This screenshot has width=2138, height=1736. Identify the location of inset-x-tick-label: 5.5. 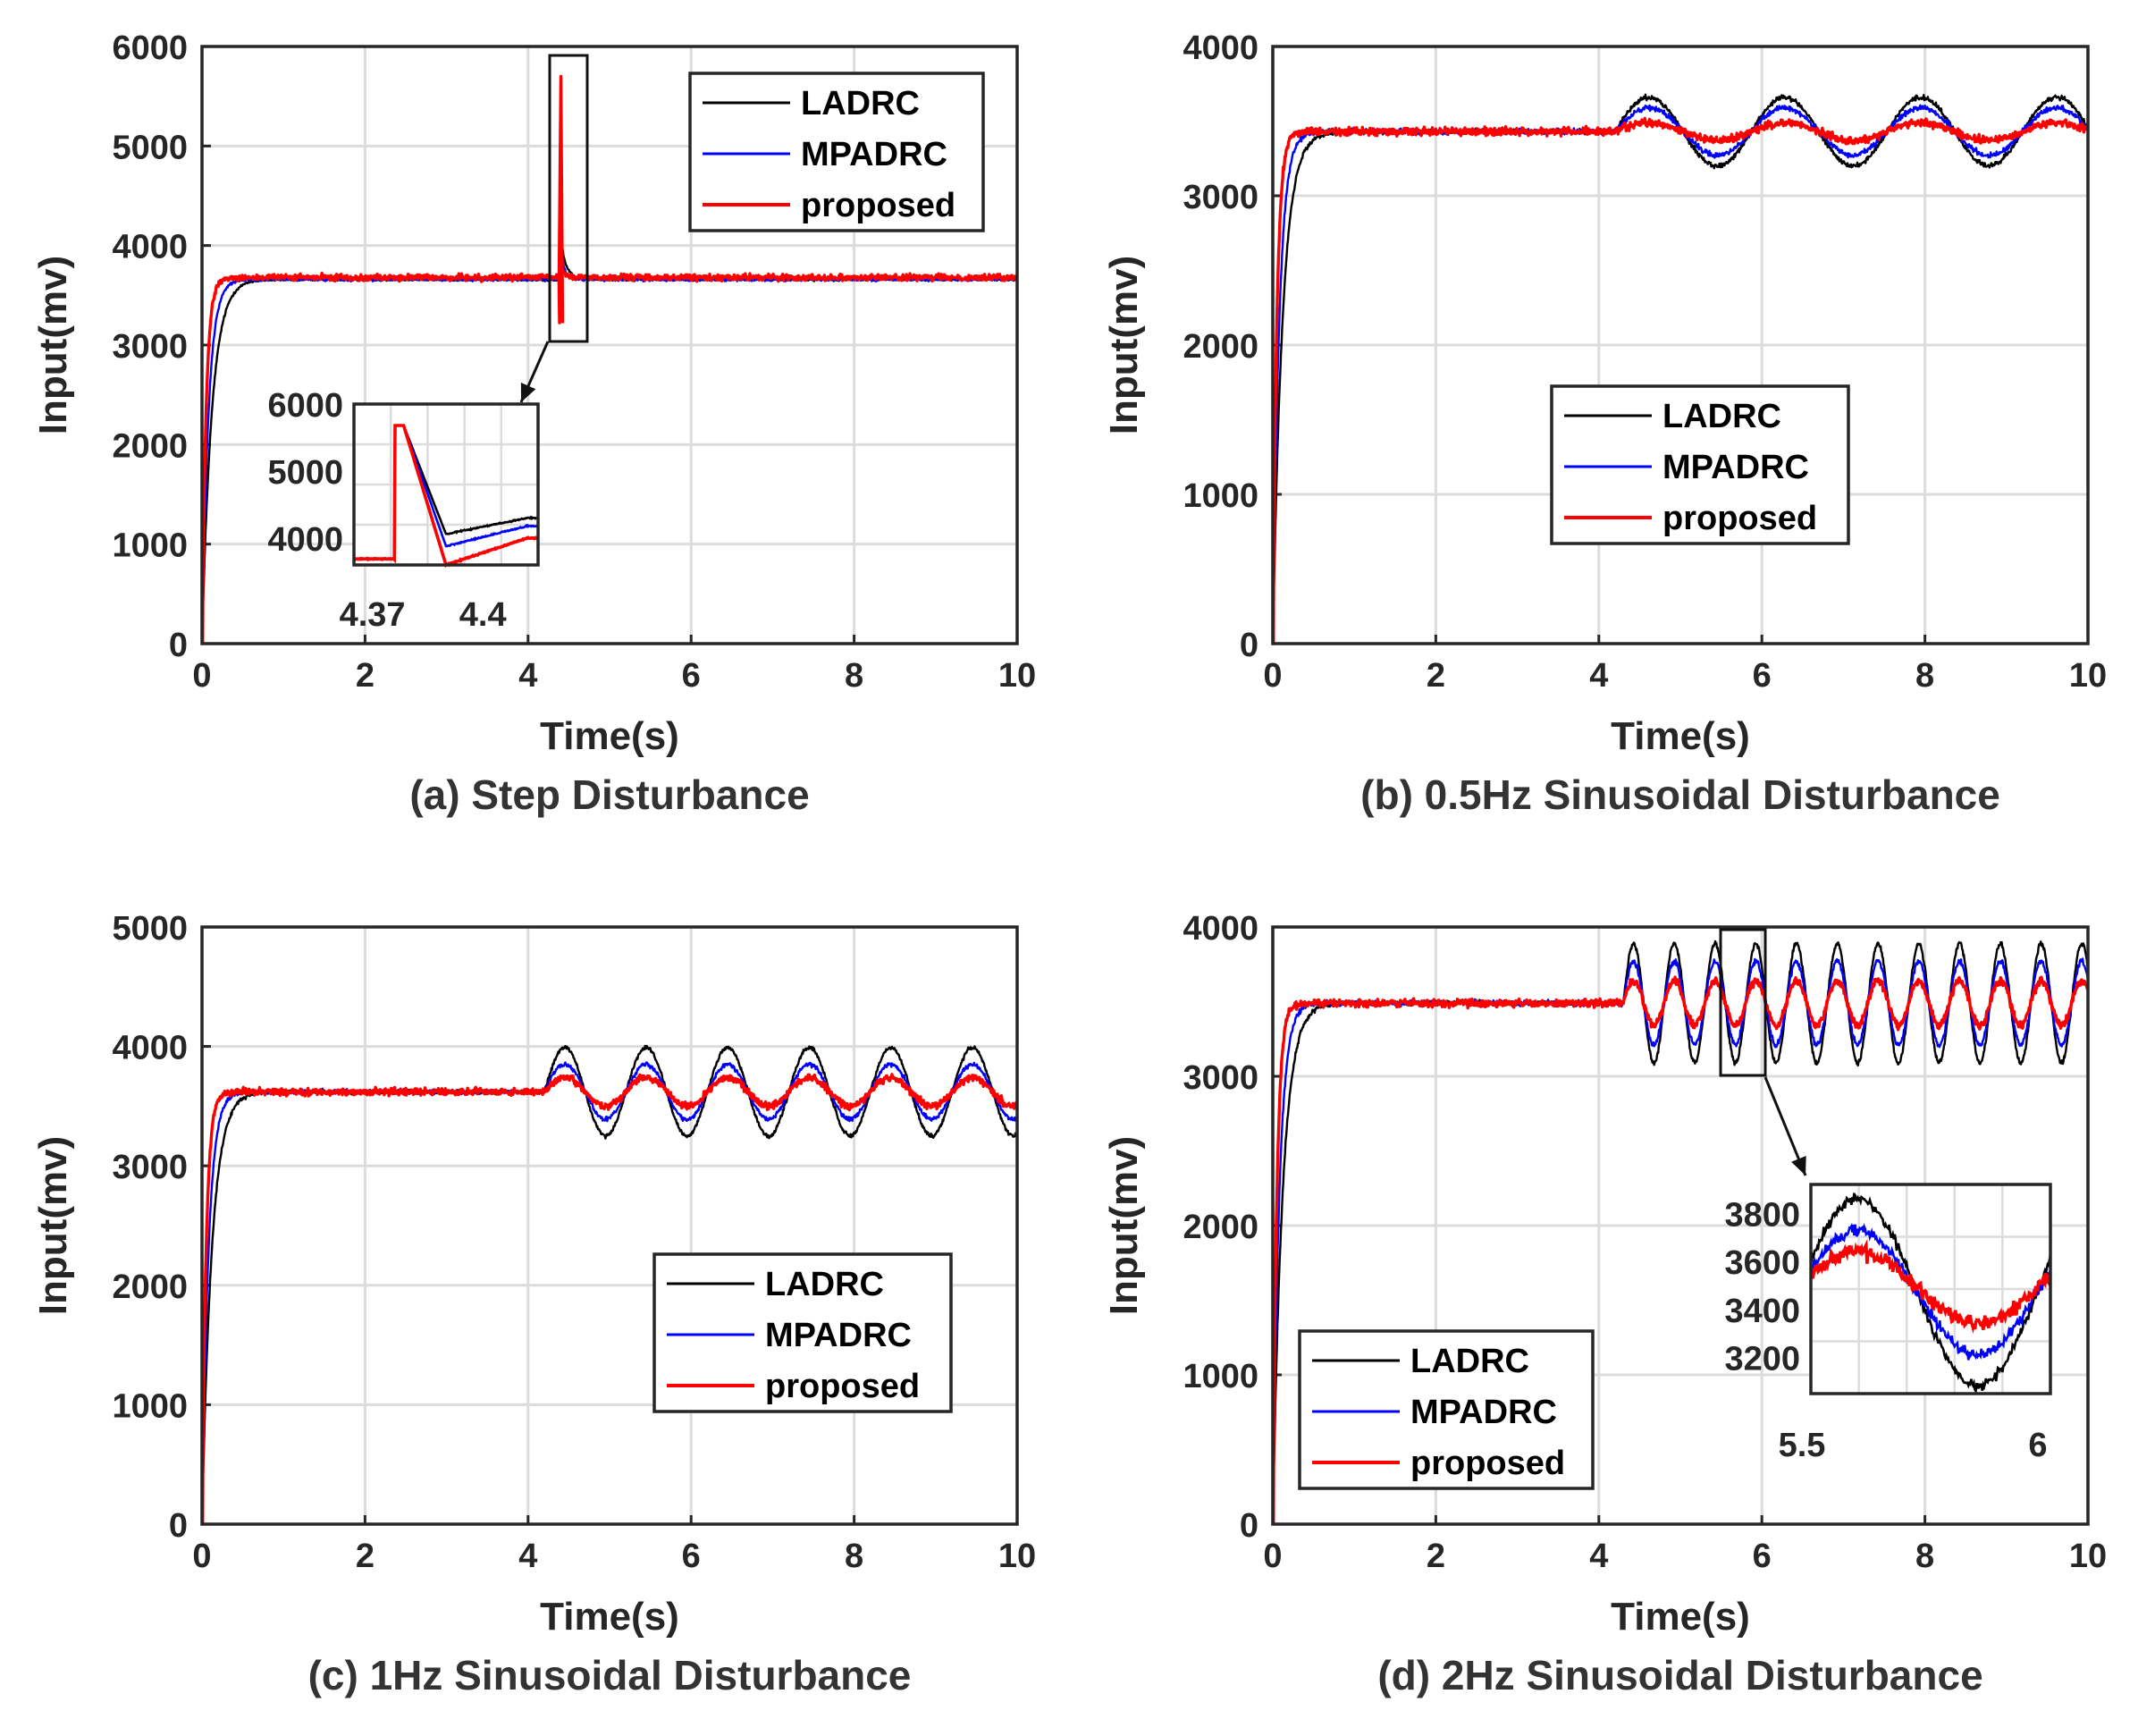
(1803, 1445).